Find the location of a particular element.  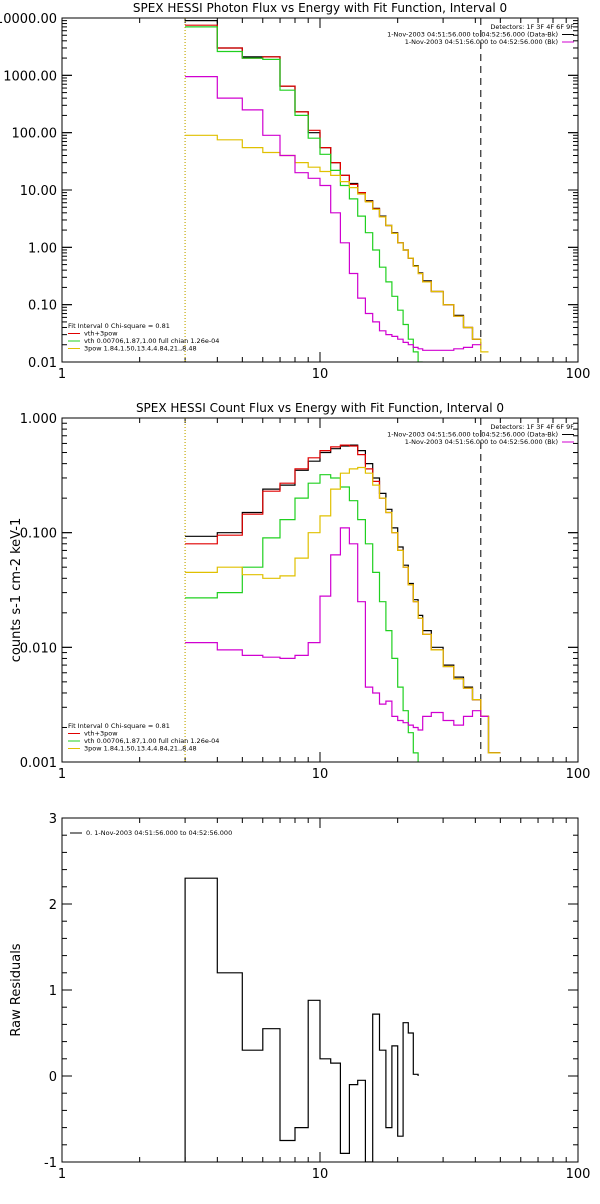

y-tick-label: 0 is located at coordinates (53, 1077).